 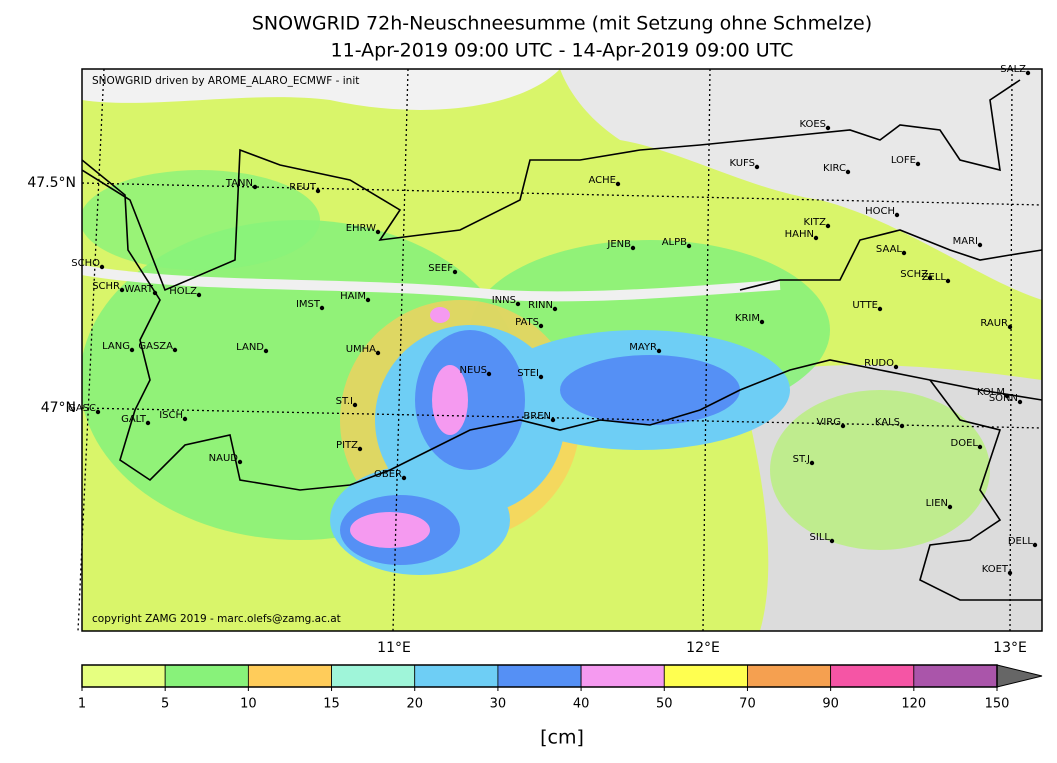 What do you see at coordinates (1013, 69) in the screenshot?
I see `station-label: SALZ` at bounding box center [1013, 69].